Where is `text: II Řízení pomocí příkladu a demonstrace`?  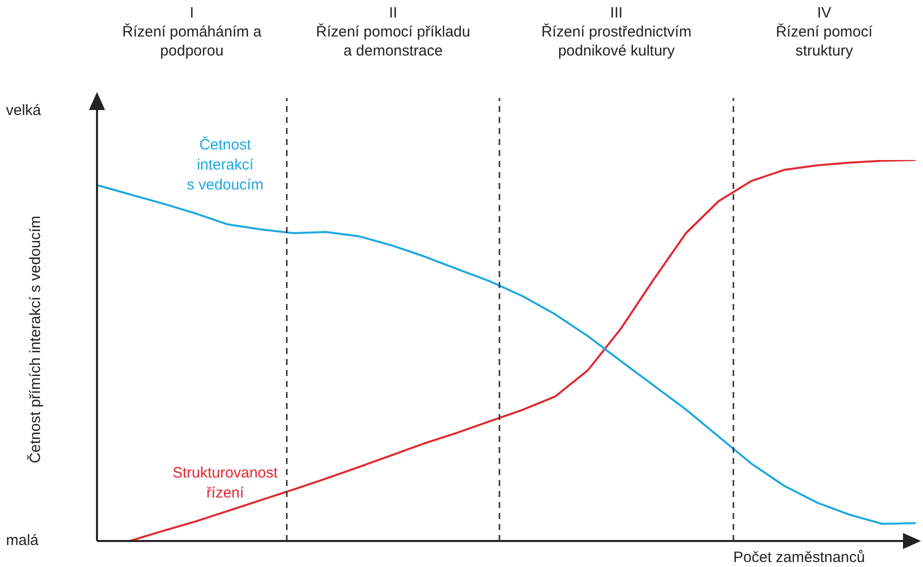
text: II Řízení pomocí příkladu a demonstrace is located at coordinates (393, 32).